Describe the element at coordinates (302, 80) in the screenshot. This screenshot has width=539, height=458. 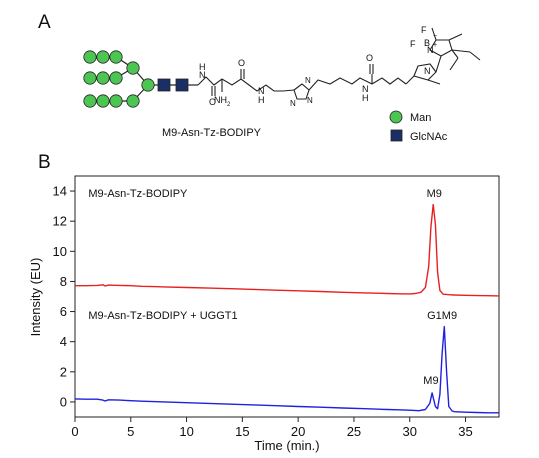
I see `asn-triazole-linker: N H O NH2 O N H N N N O N H` at that location.